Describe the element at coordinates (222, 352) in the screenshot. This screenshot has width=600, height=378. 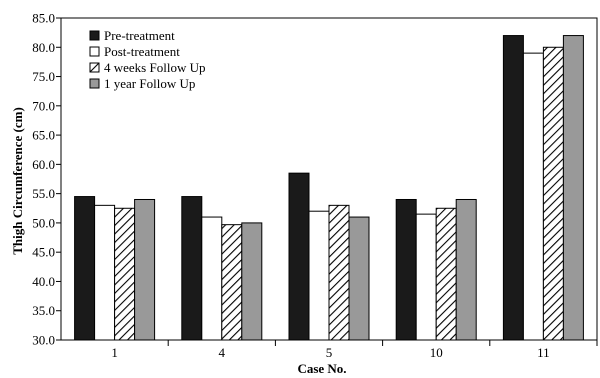
I see `x-tick-label: 4` at that location.